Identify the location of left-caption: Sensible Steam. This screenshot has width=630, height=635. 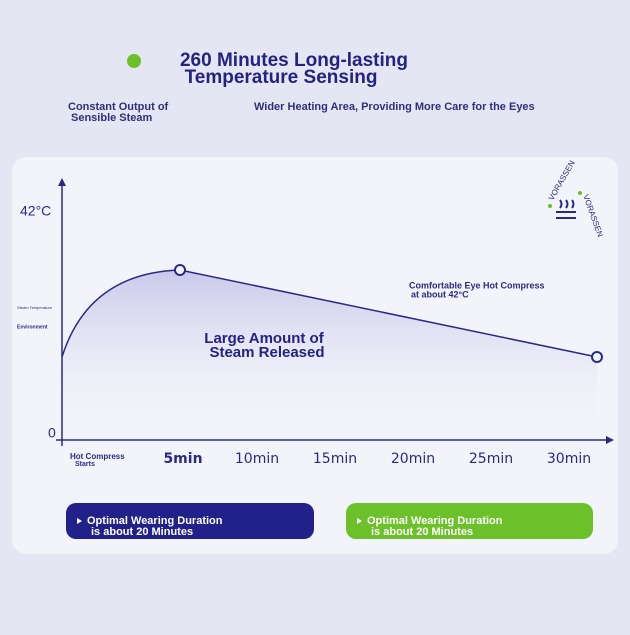
(112, 118).